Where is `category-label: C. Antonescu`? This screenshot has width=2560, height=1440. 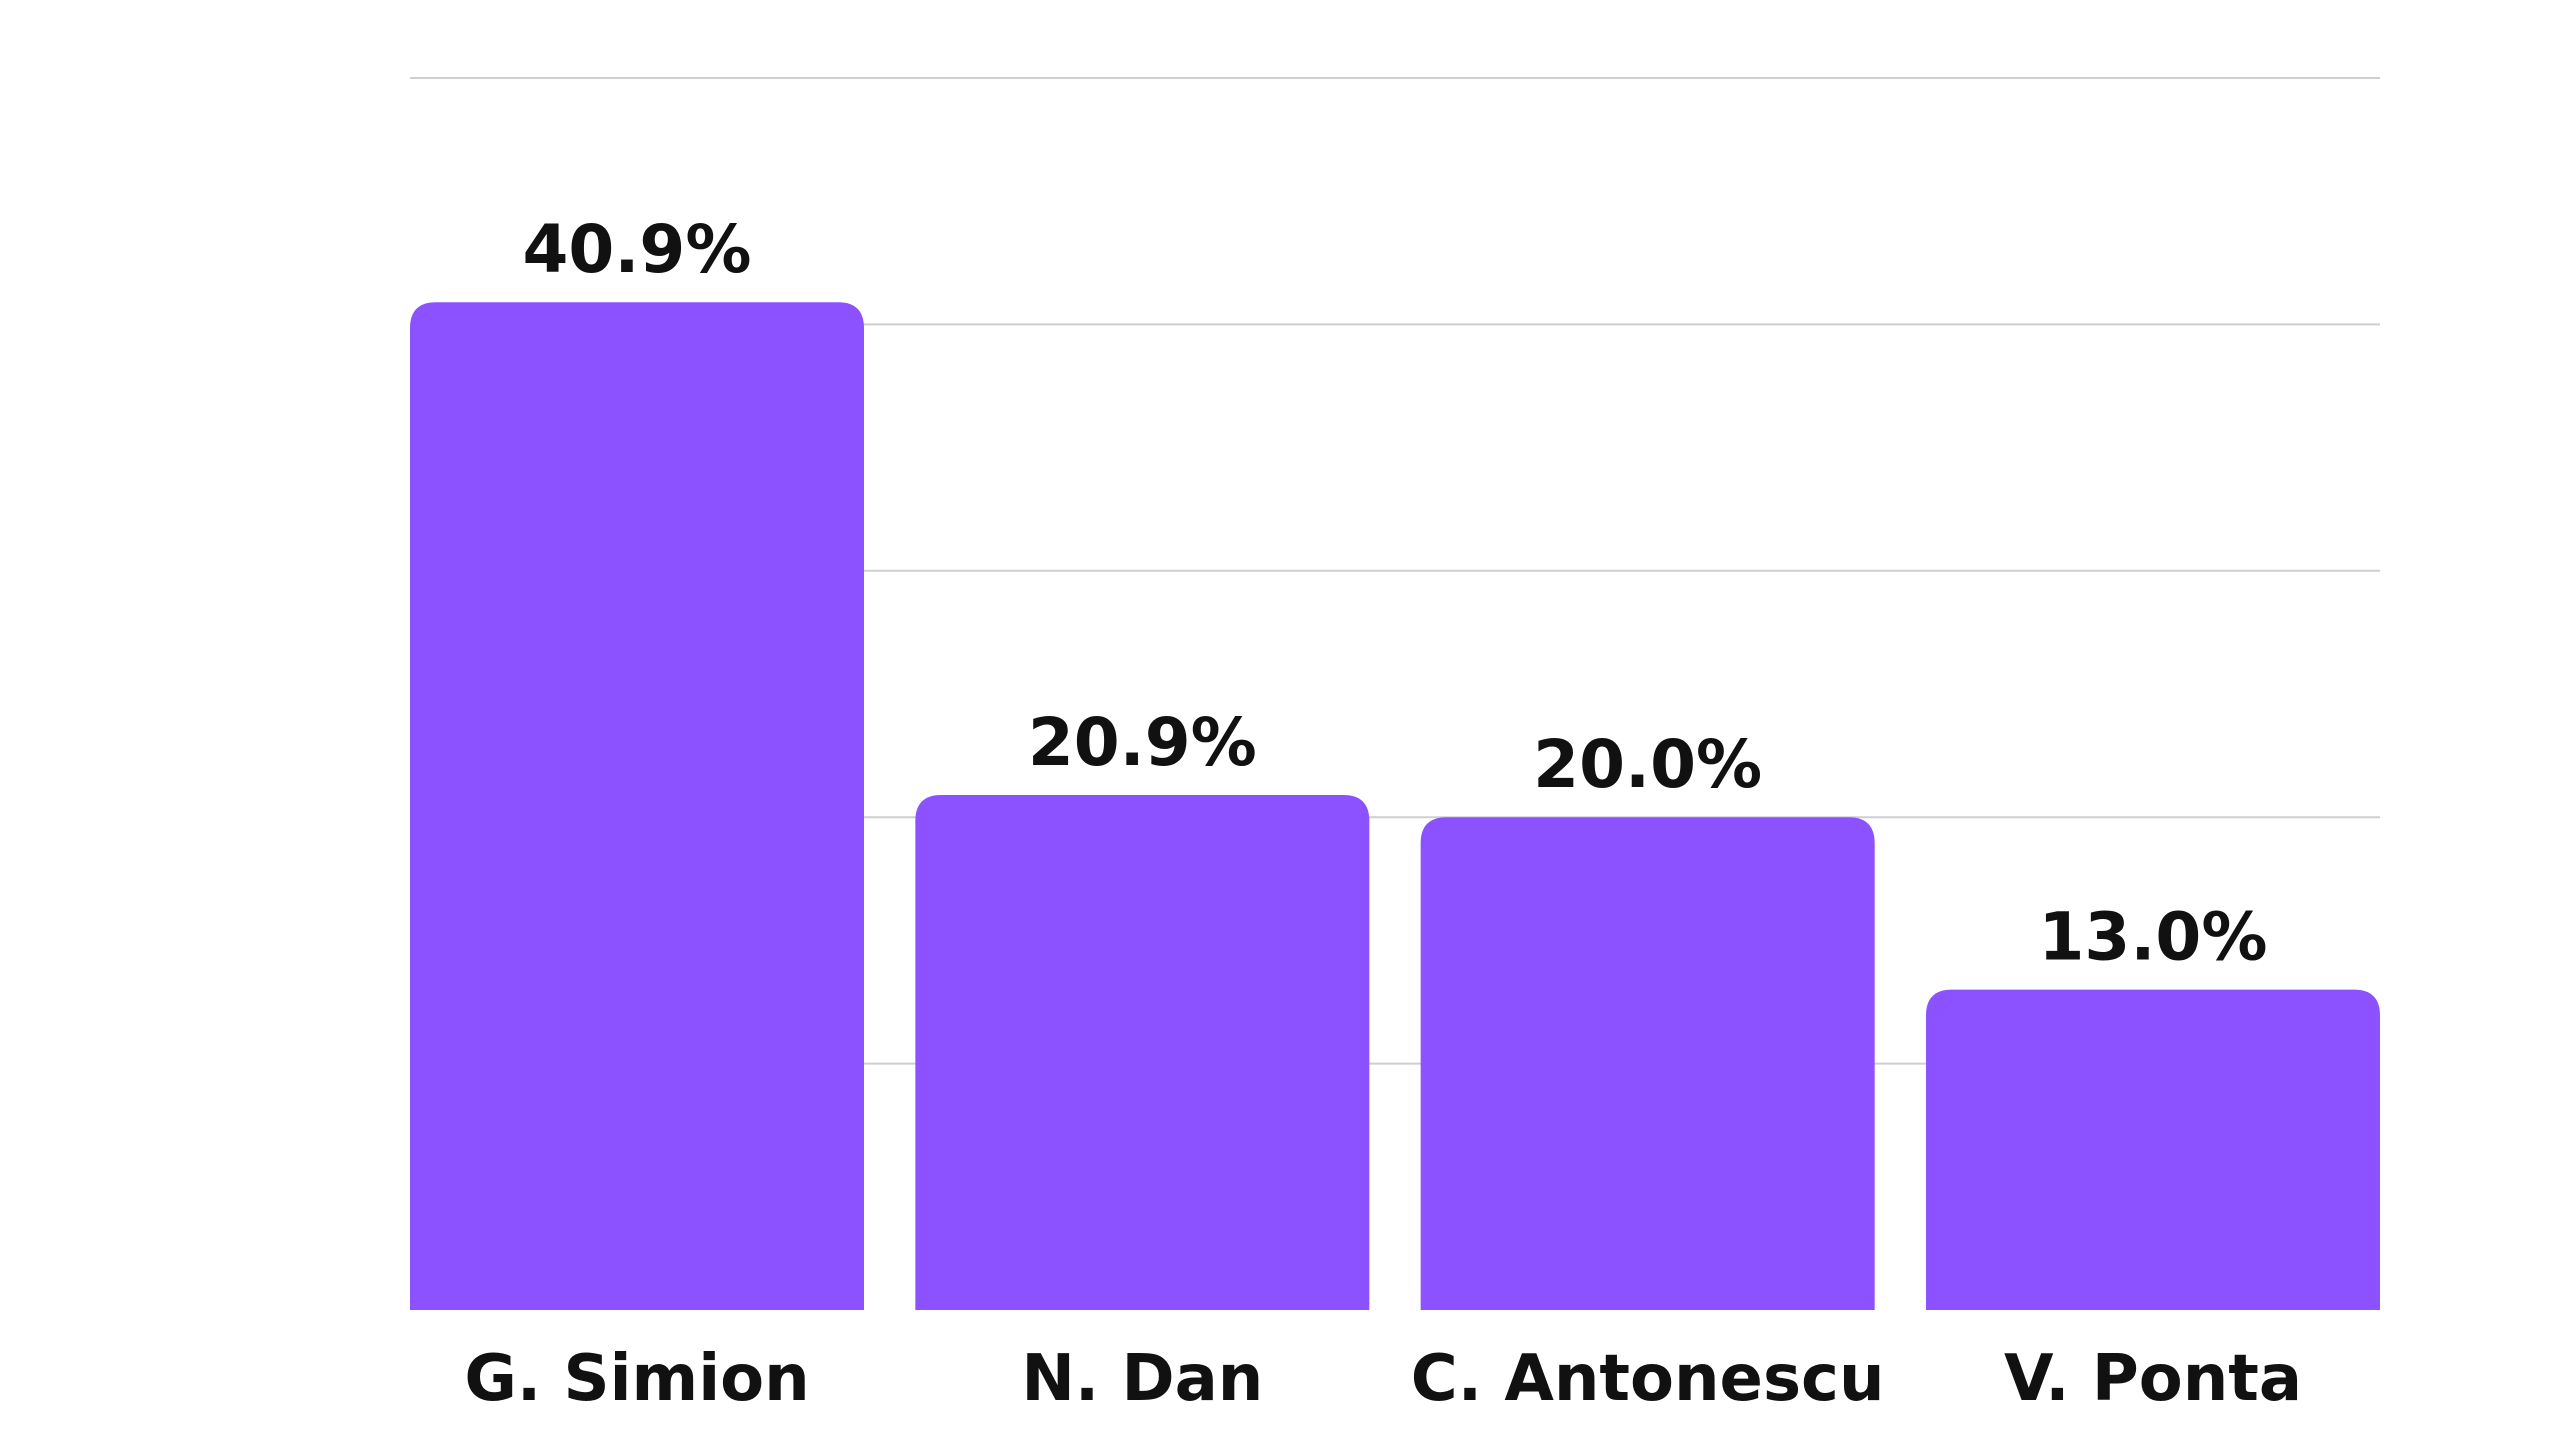
category-label: C. Antonescu is located at coordinates (1648, 1379).